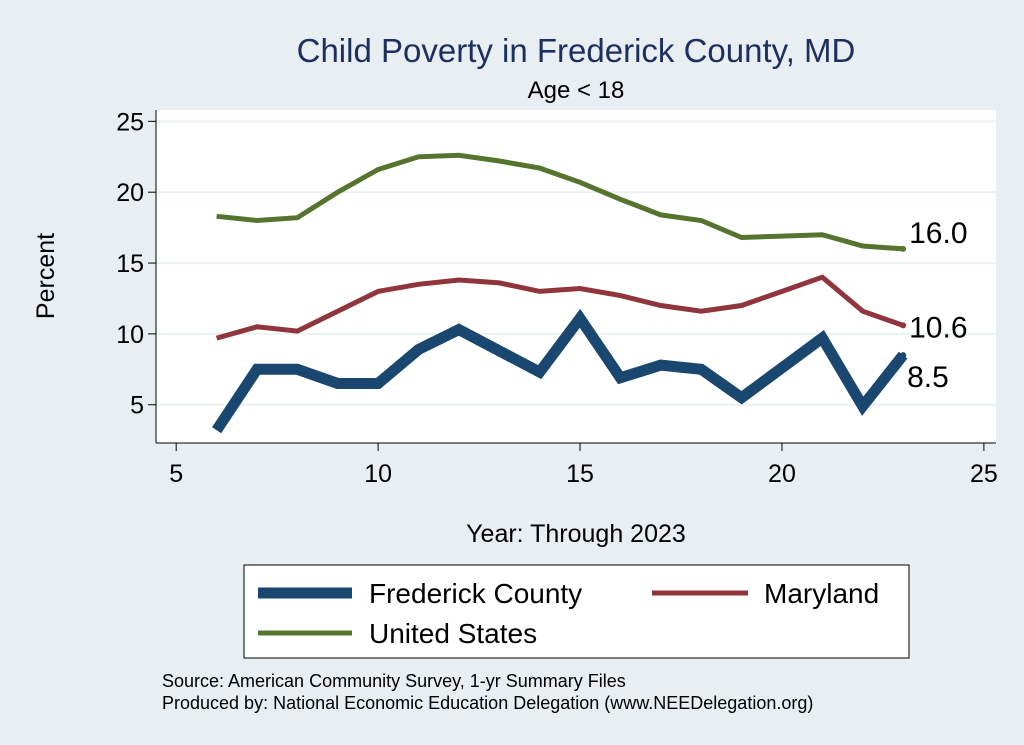 Image resolution: width=1024 pixels, height=745 pixels. I want to click on chart-title: Child Poverty in Frederick County, MD, so click(576, 50).